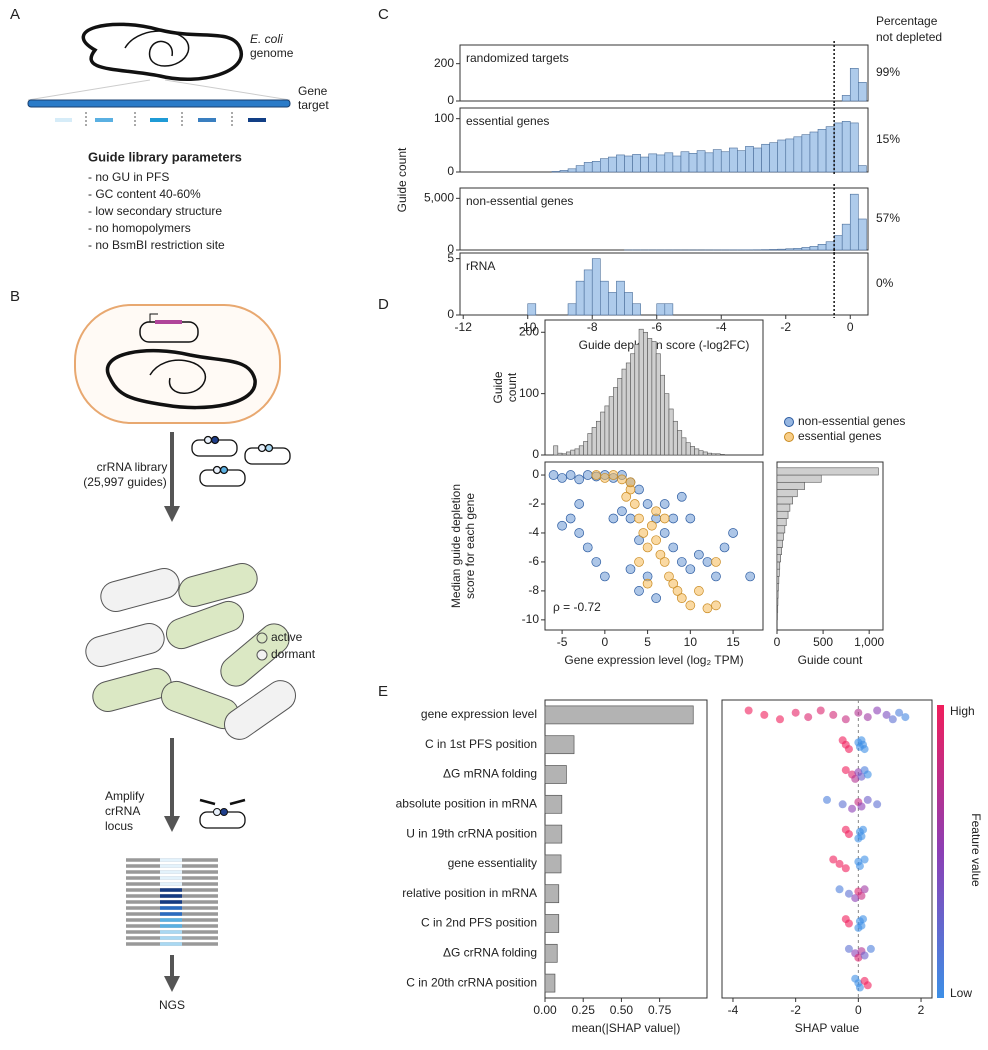 The image size is (988, 1050). Describe the element at coordinates (313, 105) in the screenshot. I see `gene-target-label: target` at that location.